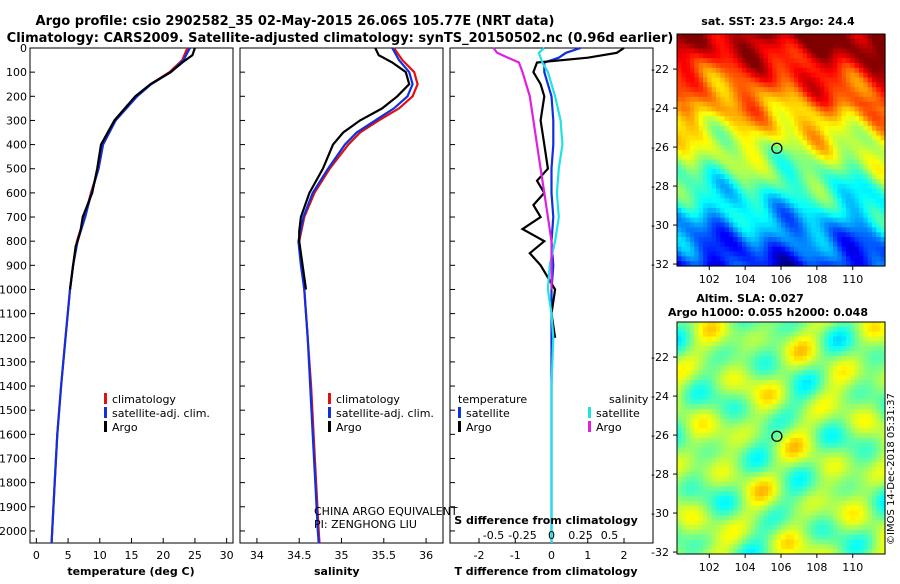 The height and width of the screenshot is (584, 900). I want to click on x-tick-label: -1, so click(515, 555).